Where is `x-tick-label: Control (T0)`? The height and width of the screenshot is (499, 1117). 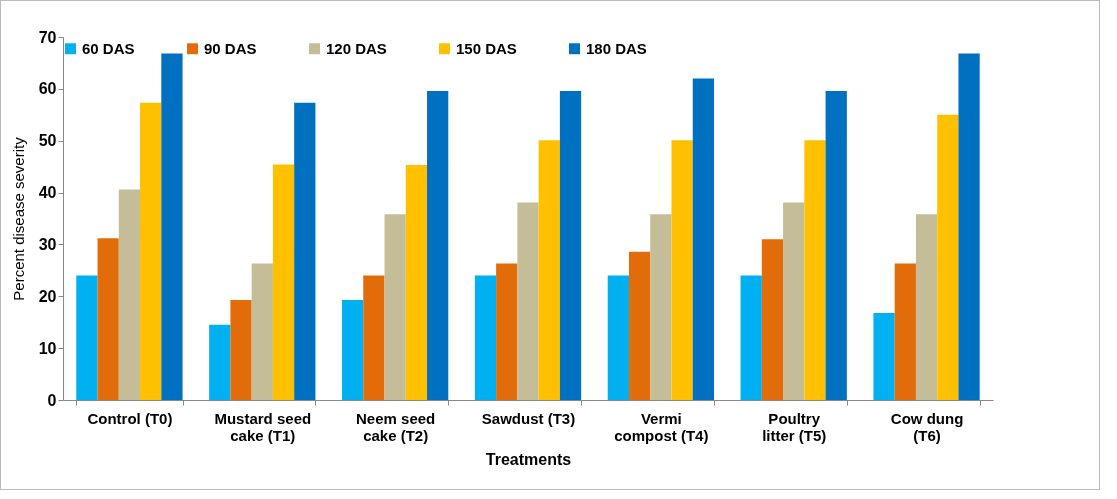
x-tick-label: Control (T0) is located at coordinates (130, 418).